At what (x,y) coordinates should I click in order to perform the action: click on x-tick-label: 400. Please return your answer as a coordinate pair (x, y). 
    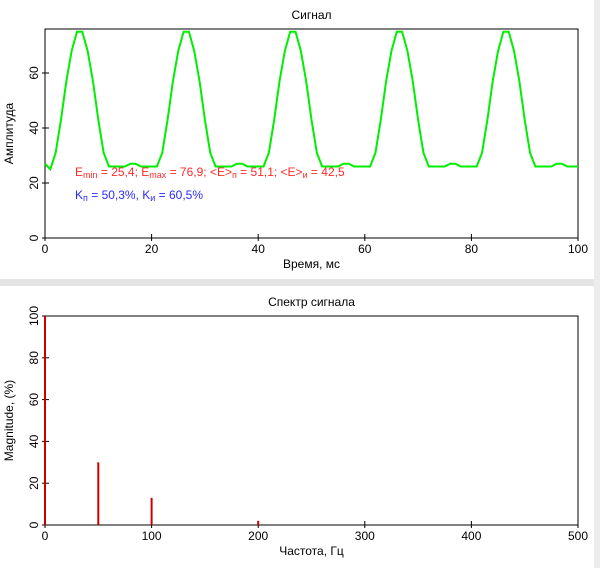
    Looking at the image, I should click on (471, 536).